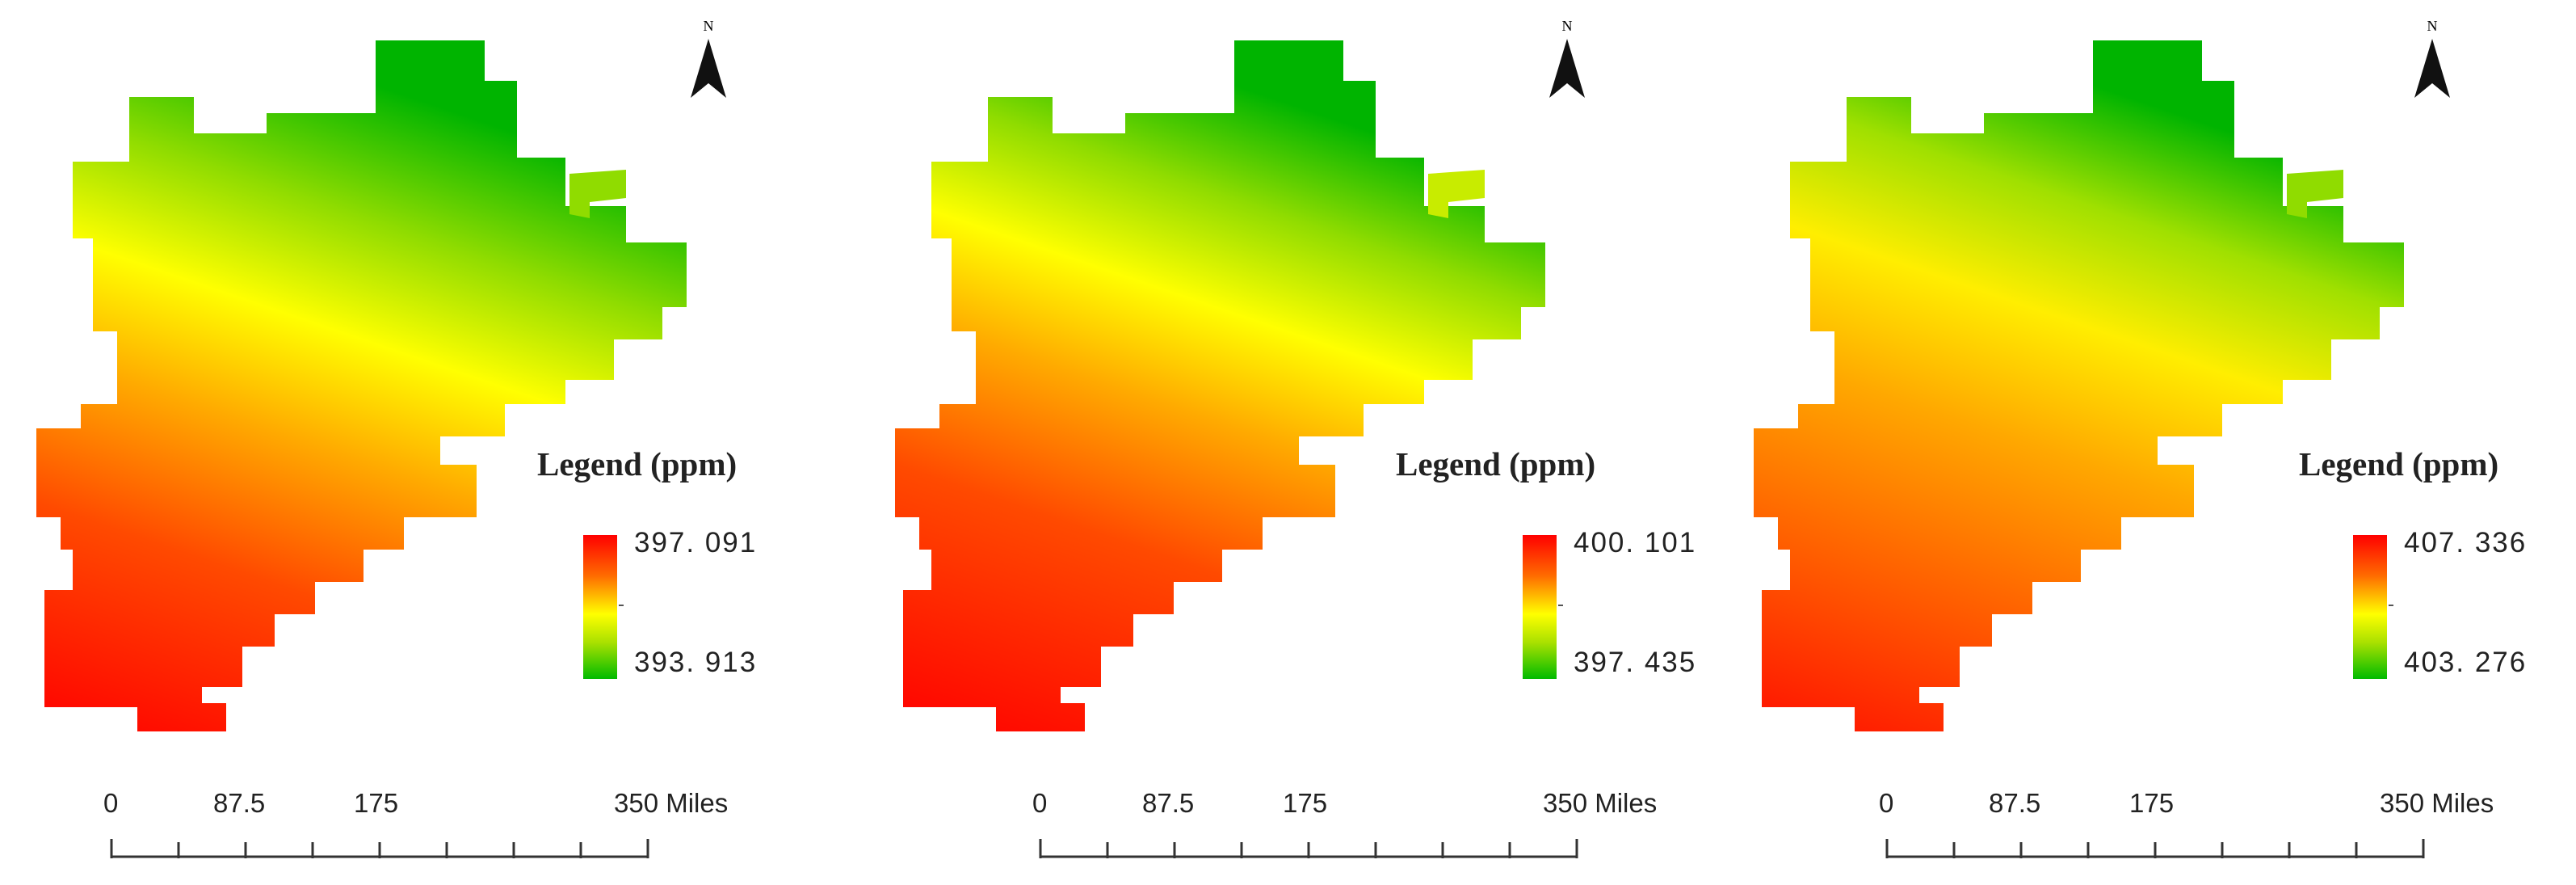  I want to click on legend-min-value: 397. 435, so click(1635, 662).